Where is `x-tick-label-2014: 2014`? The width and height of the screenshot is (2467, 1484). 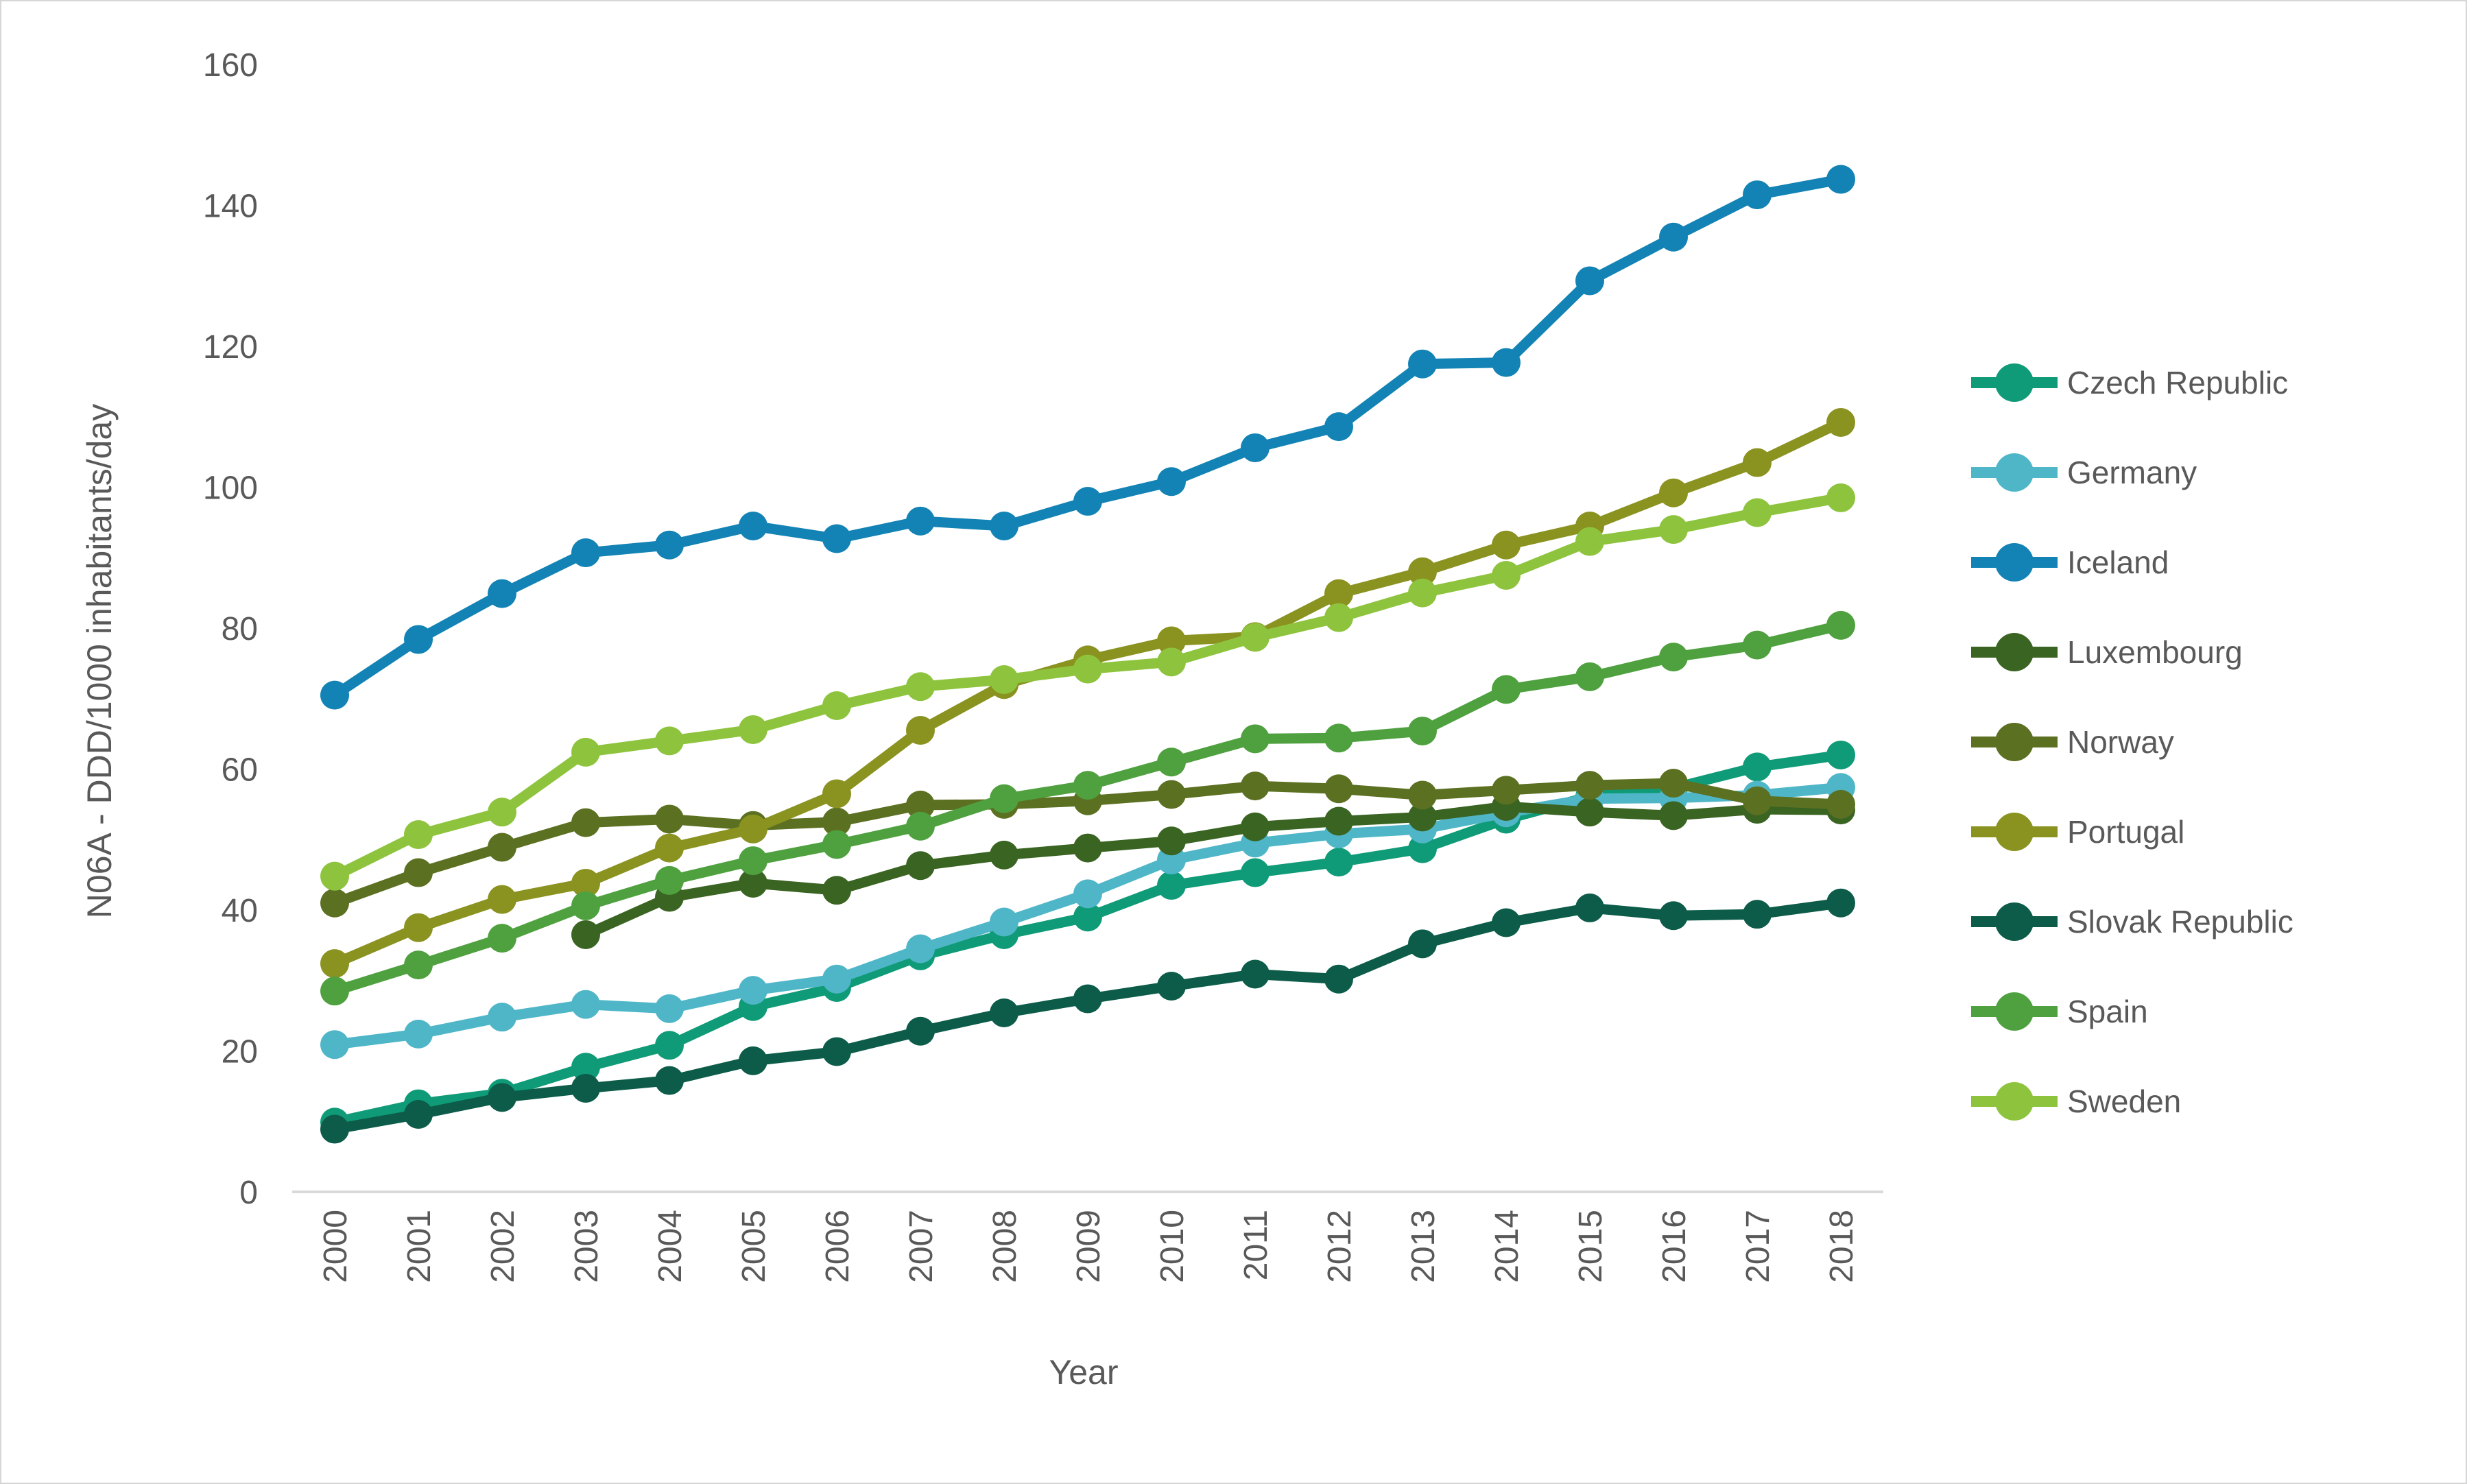 x-tick-label-2014: 2014 is located at coordinates (1507, 1246).